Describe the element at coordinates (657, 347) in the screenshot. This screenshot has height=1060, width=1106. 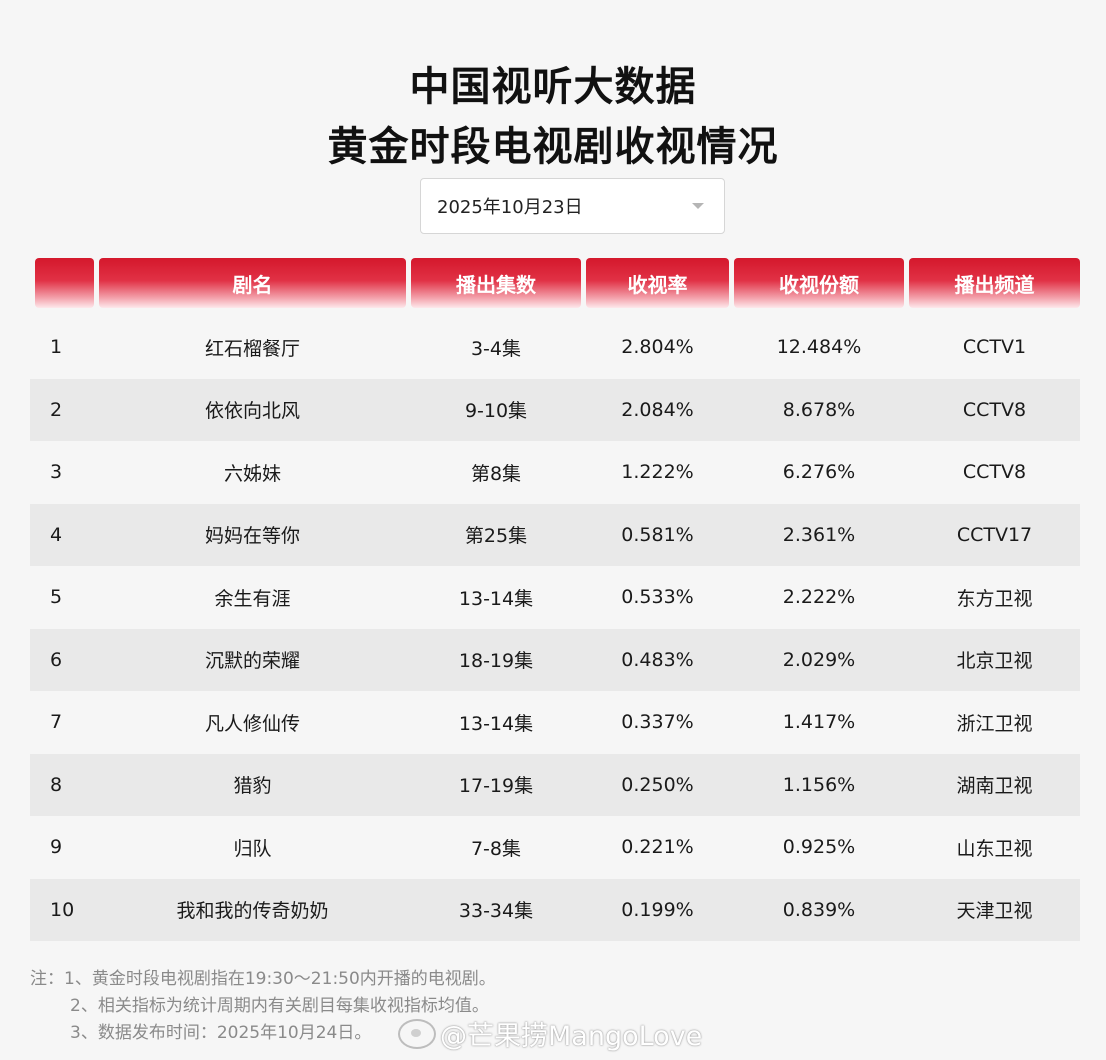
I see `cell-rating: 2.804%` at that location.